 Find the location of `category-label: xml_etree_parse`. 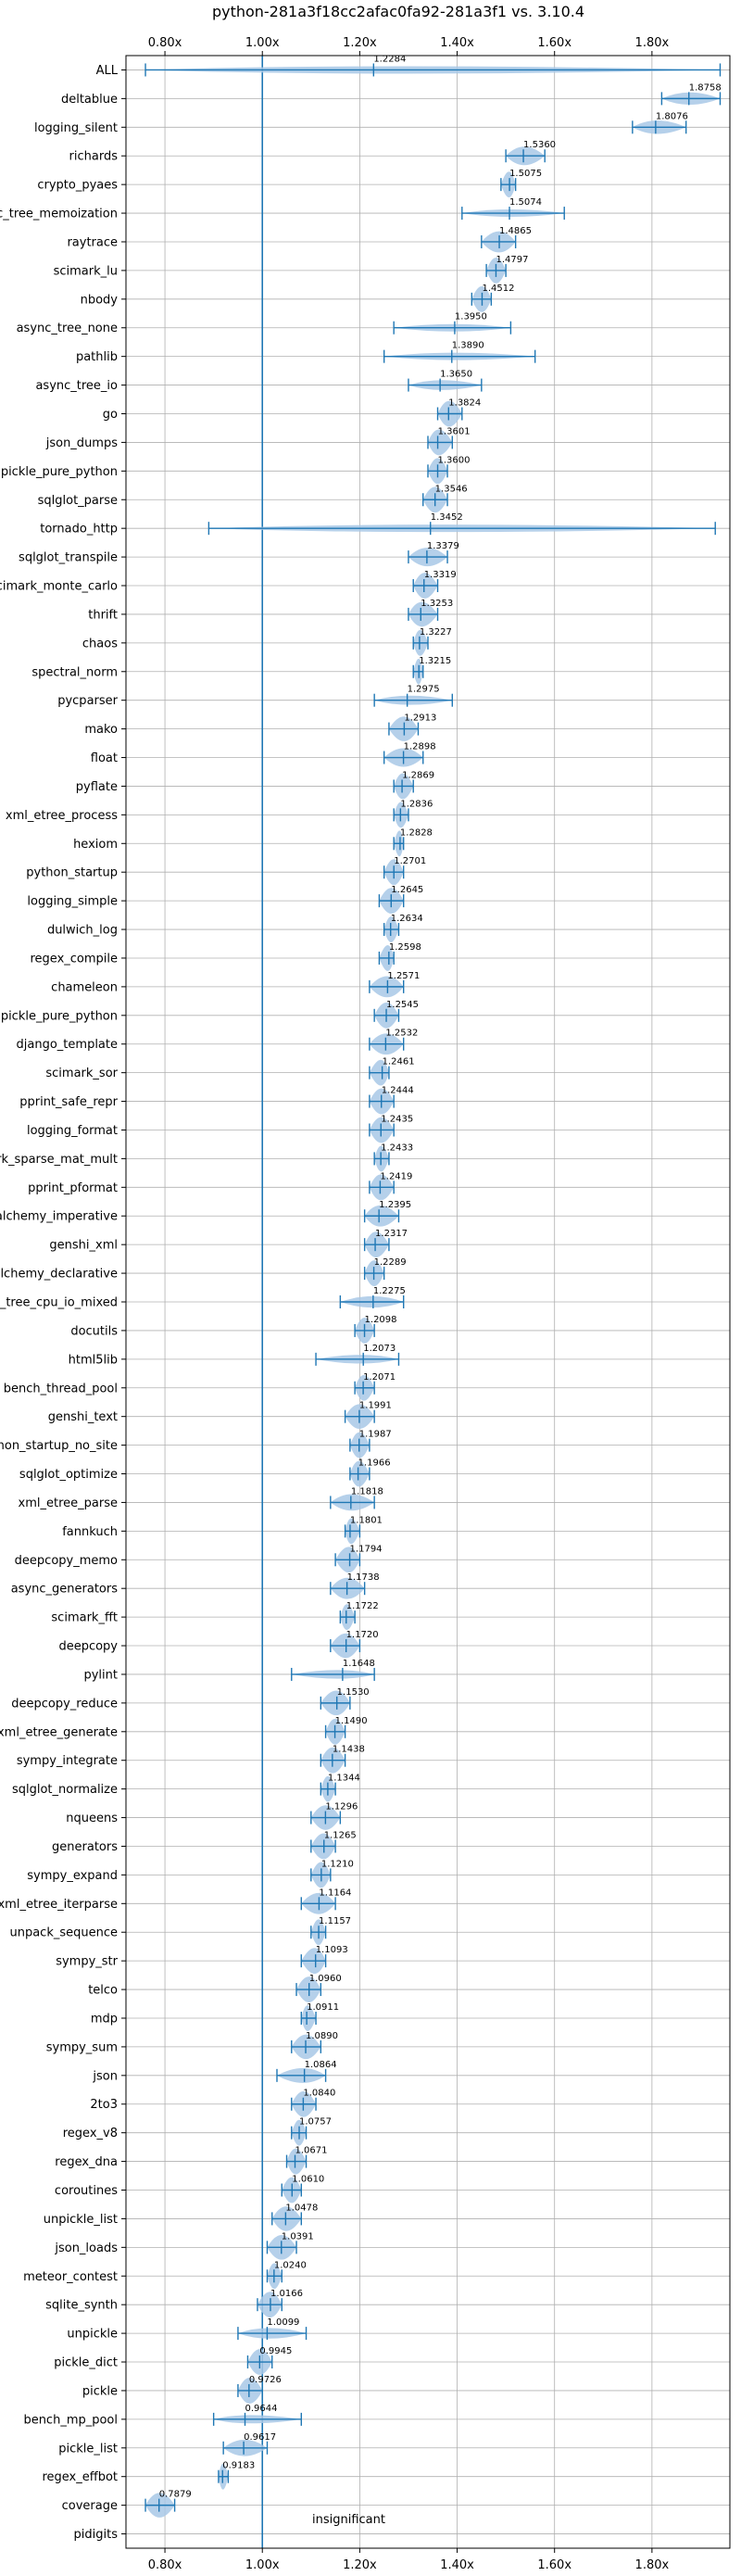

category-label: xml_etree_parse is located at coordinates (68, 1503).